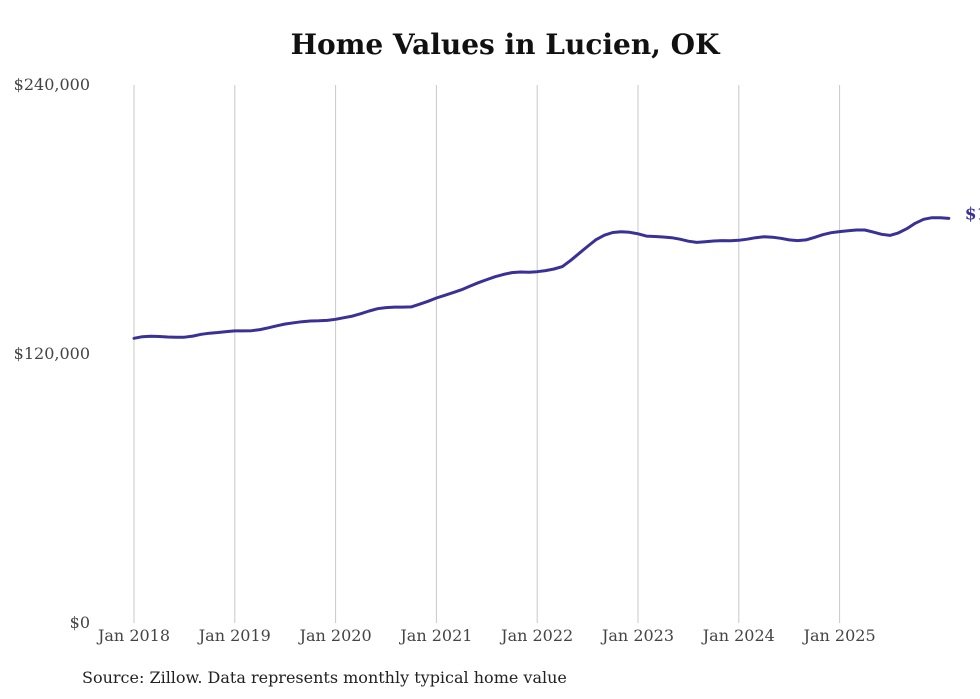  What do you see at coordinates (80, 622) in the screenshot?
I see `y-tick-label: $0` at bounding box center [80, 622].